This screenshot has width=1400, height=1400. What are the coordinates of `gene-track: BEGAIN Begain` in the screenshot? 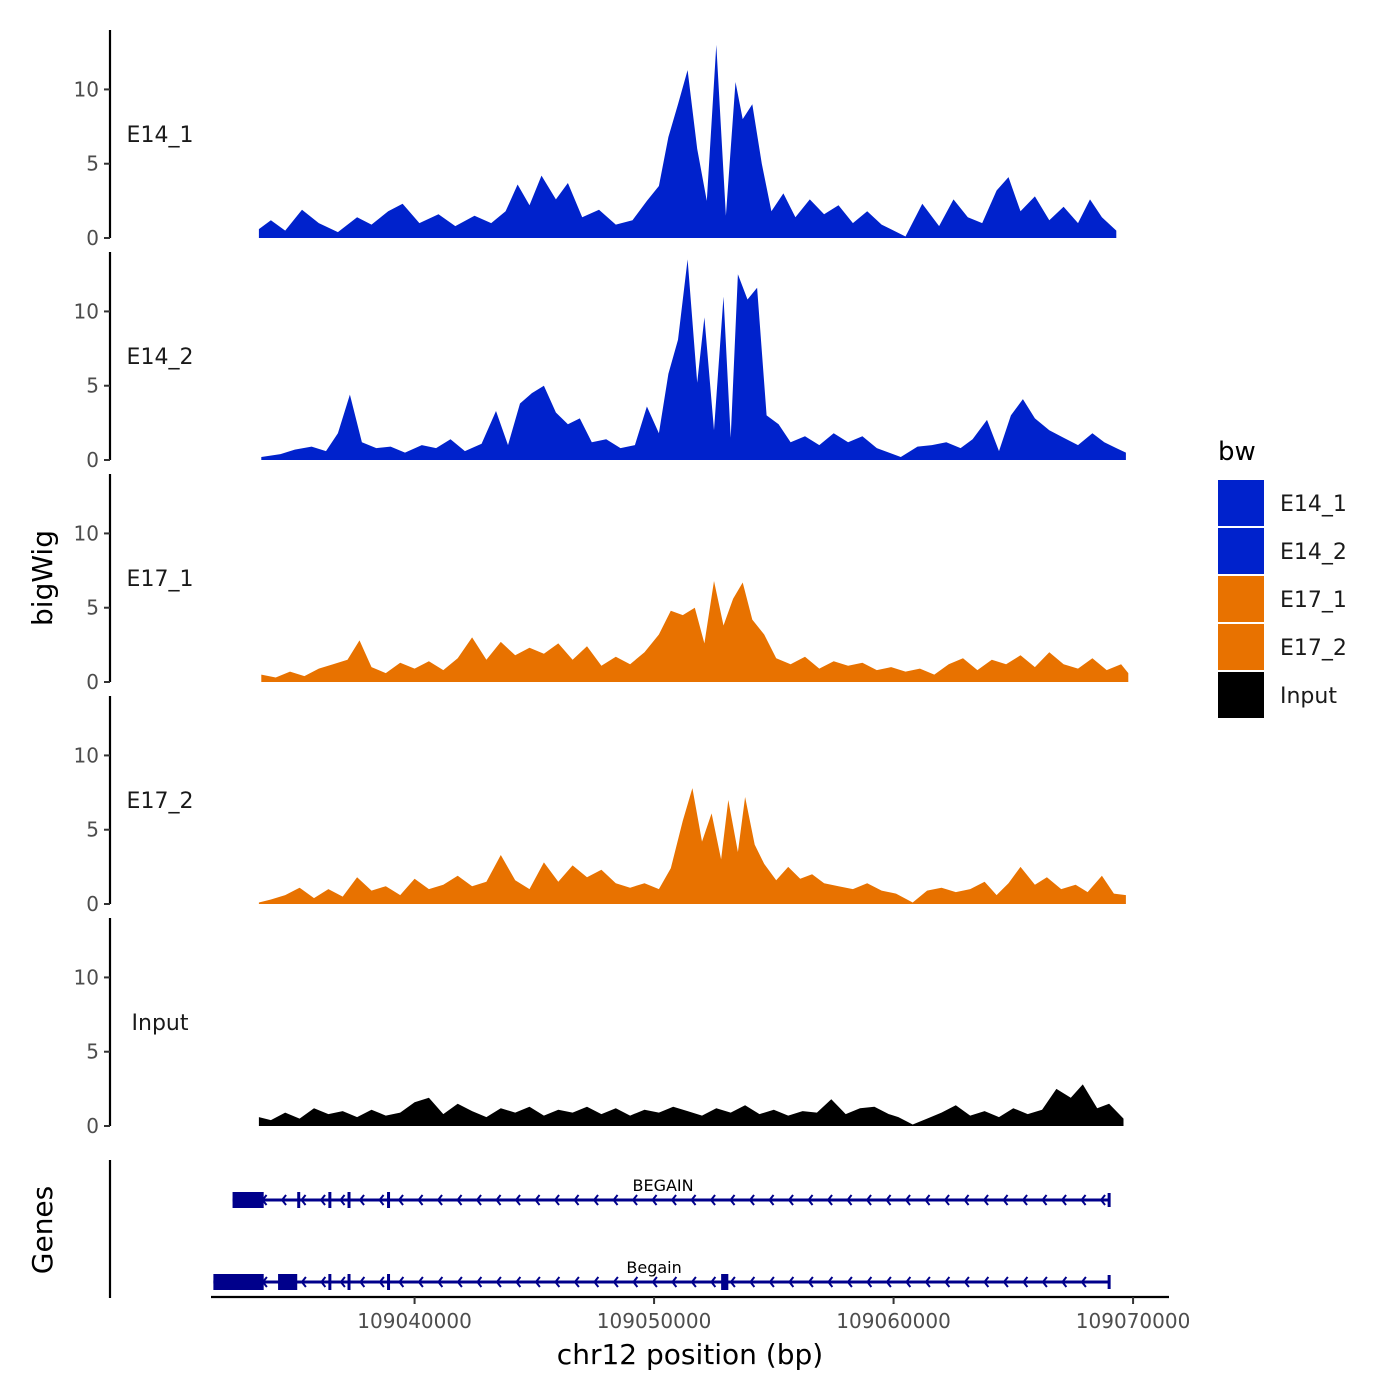 It's located at (609, 1229).